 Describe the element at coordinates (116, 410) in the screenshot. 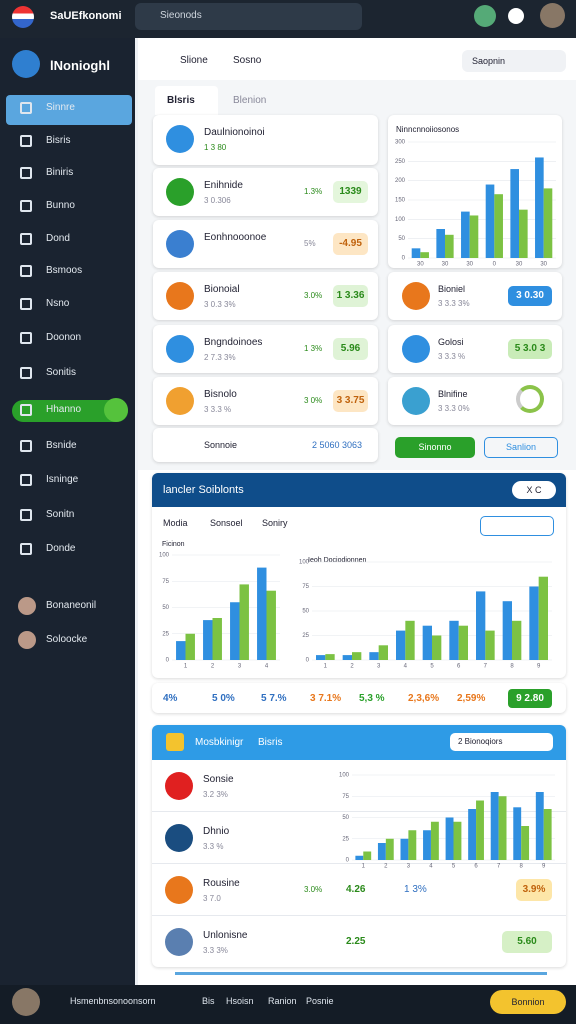

I see `toggle` at that location.